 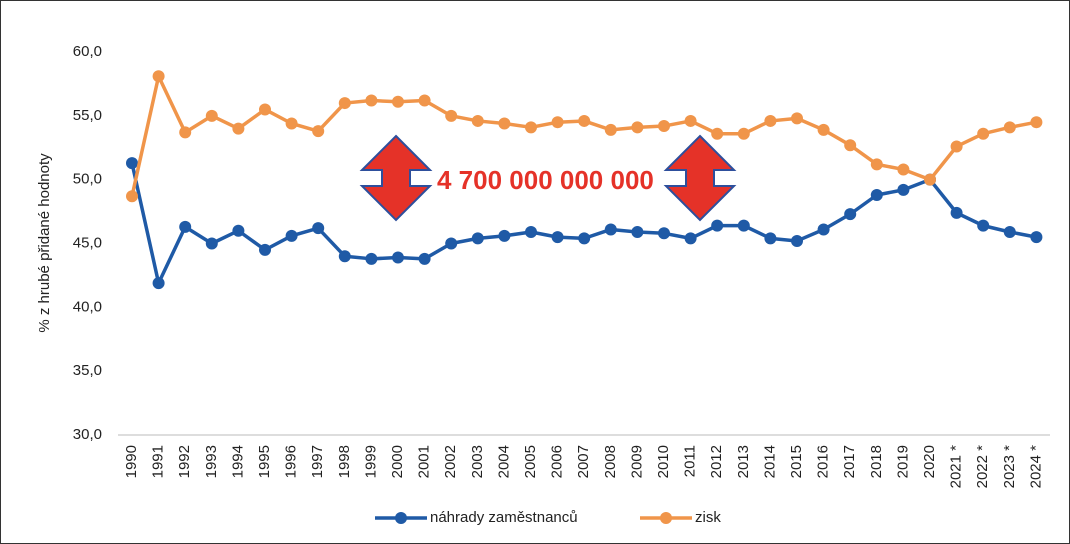 What do you see at coordinates (370, 461) in the screenshot?
I see `x-tick-label: 1999` at bounding box center [370, 461].